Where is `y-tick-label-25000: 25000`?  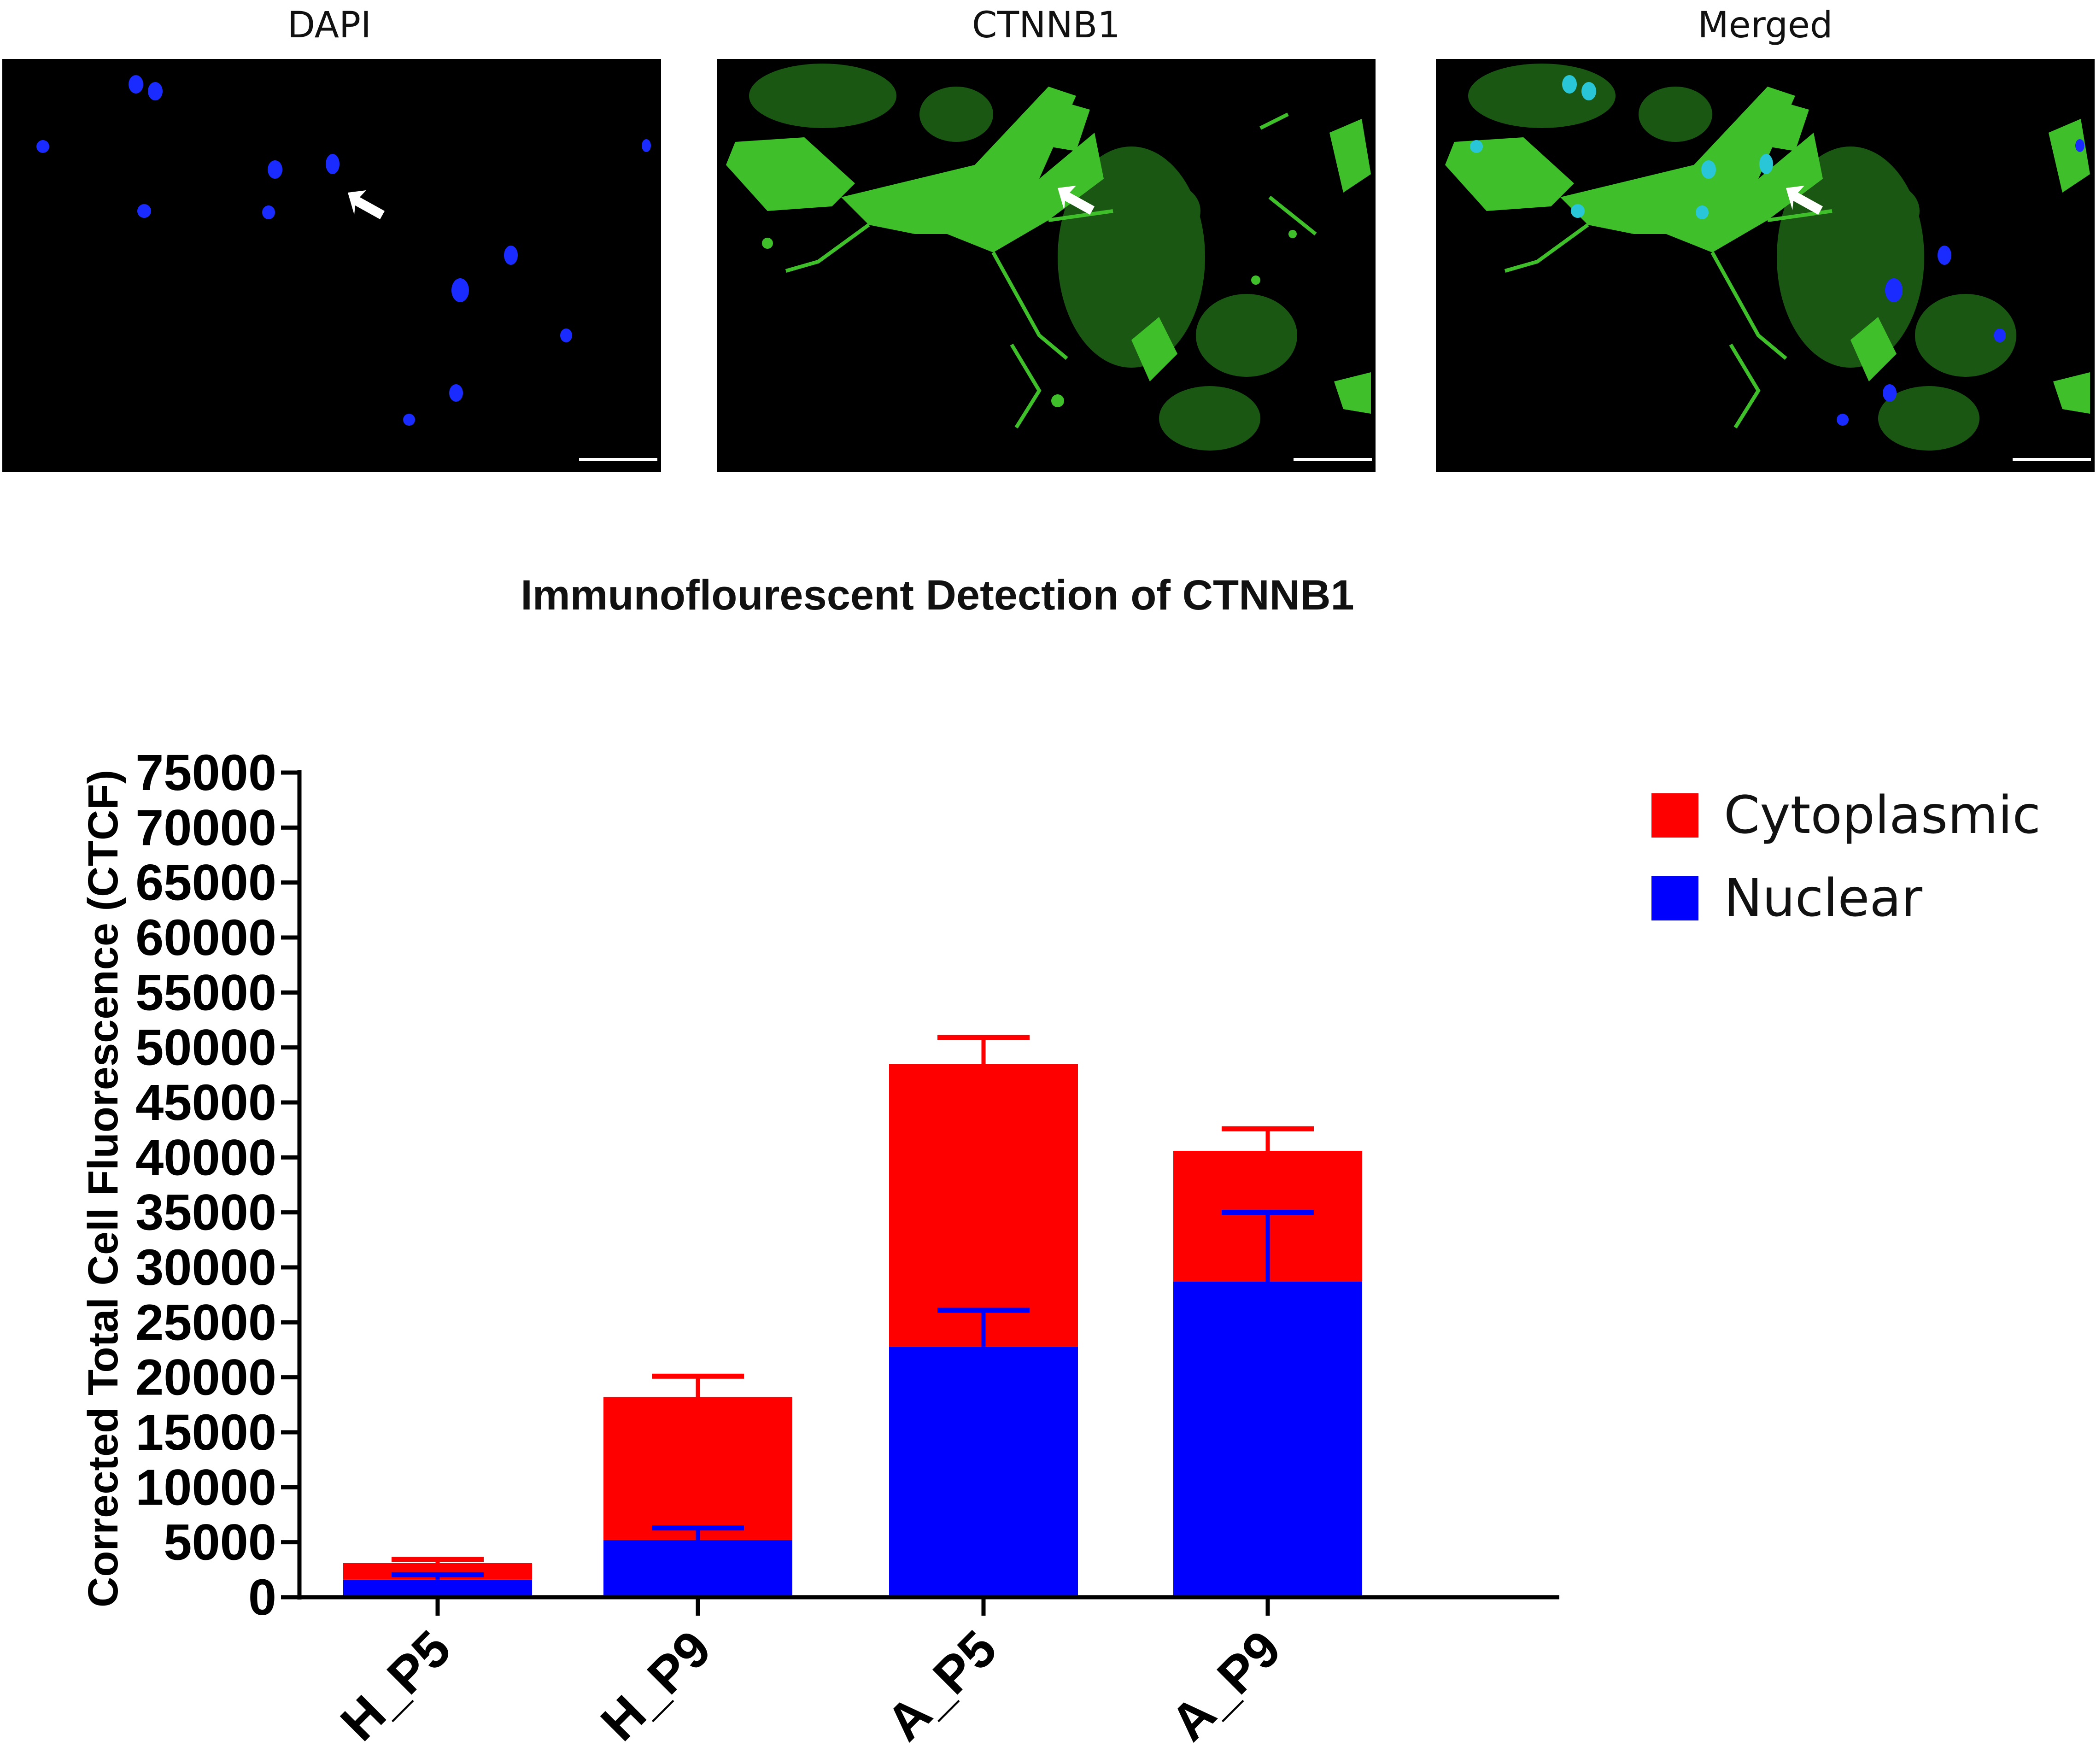
y-tick-label-25000: 25000 is located at coordinates (205, 1322).